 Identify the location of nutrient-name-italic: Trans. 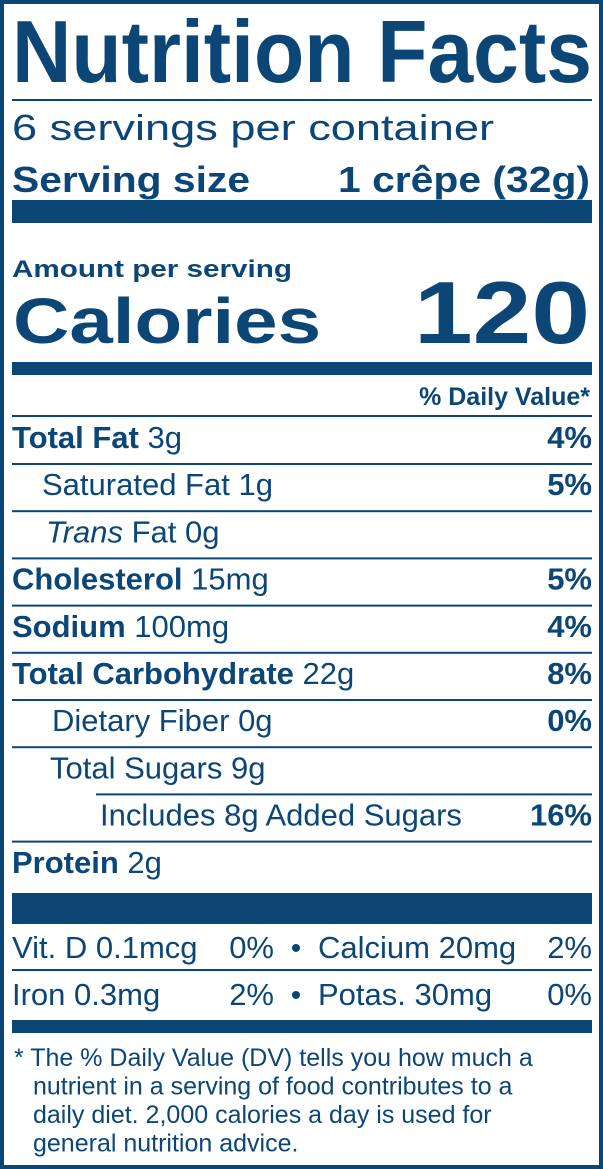
(84, 531).